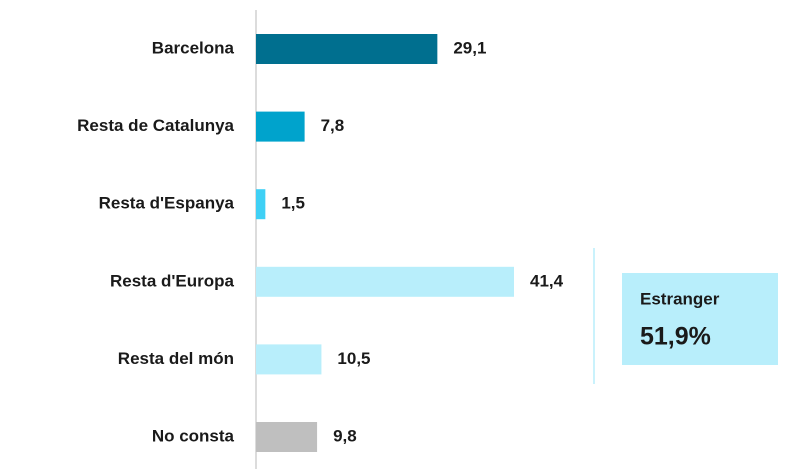 The image size is (788, 469). Describe the element at coordinates (353, 358) in the screenshot. I see `value-label: 10,5` at that location.